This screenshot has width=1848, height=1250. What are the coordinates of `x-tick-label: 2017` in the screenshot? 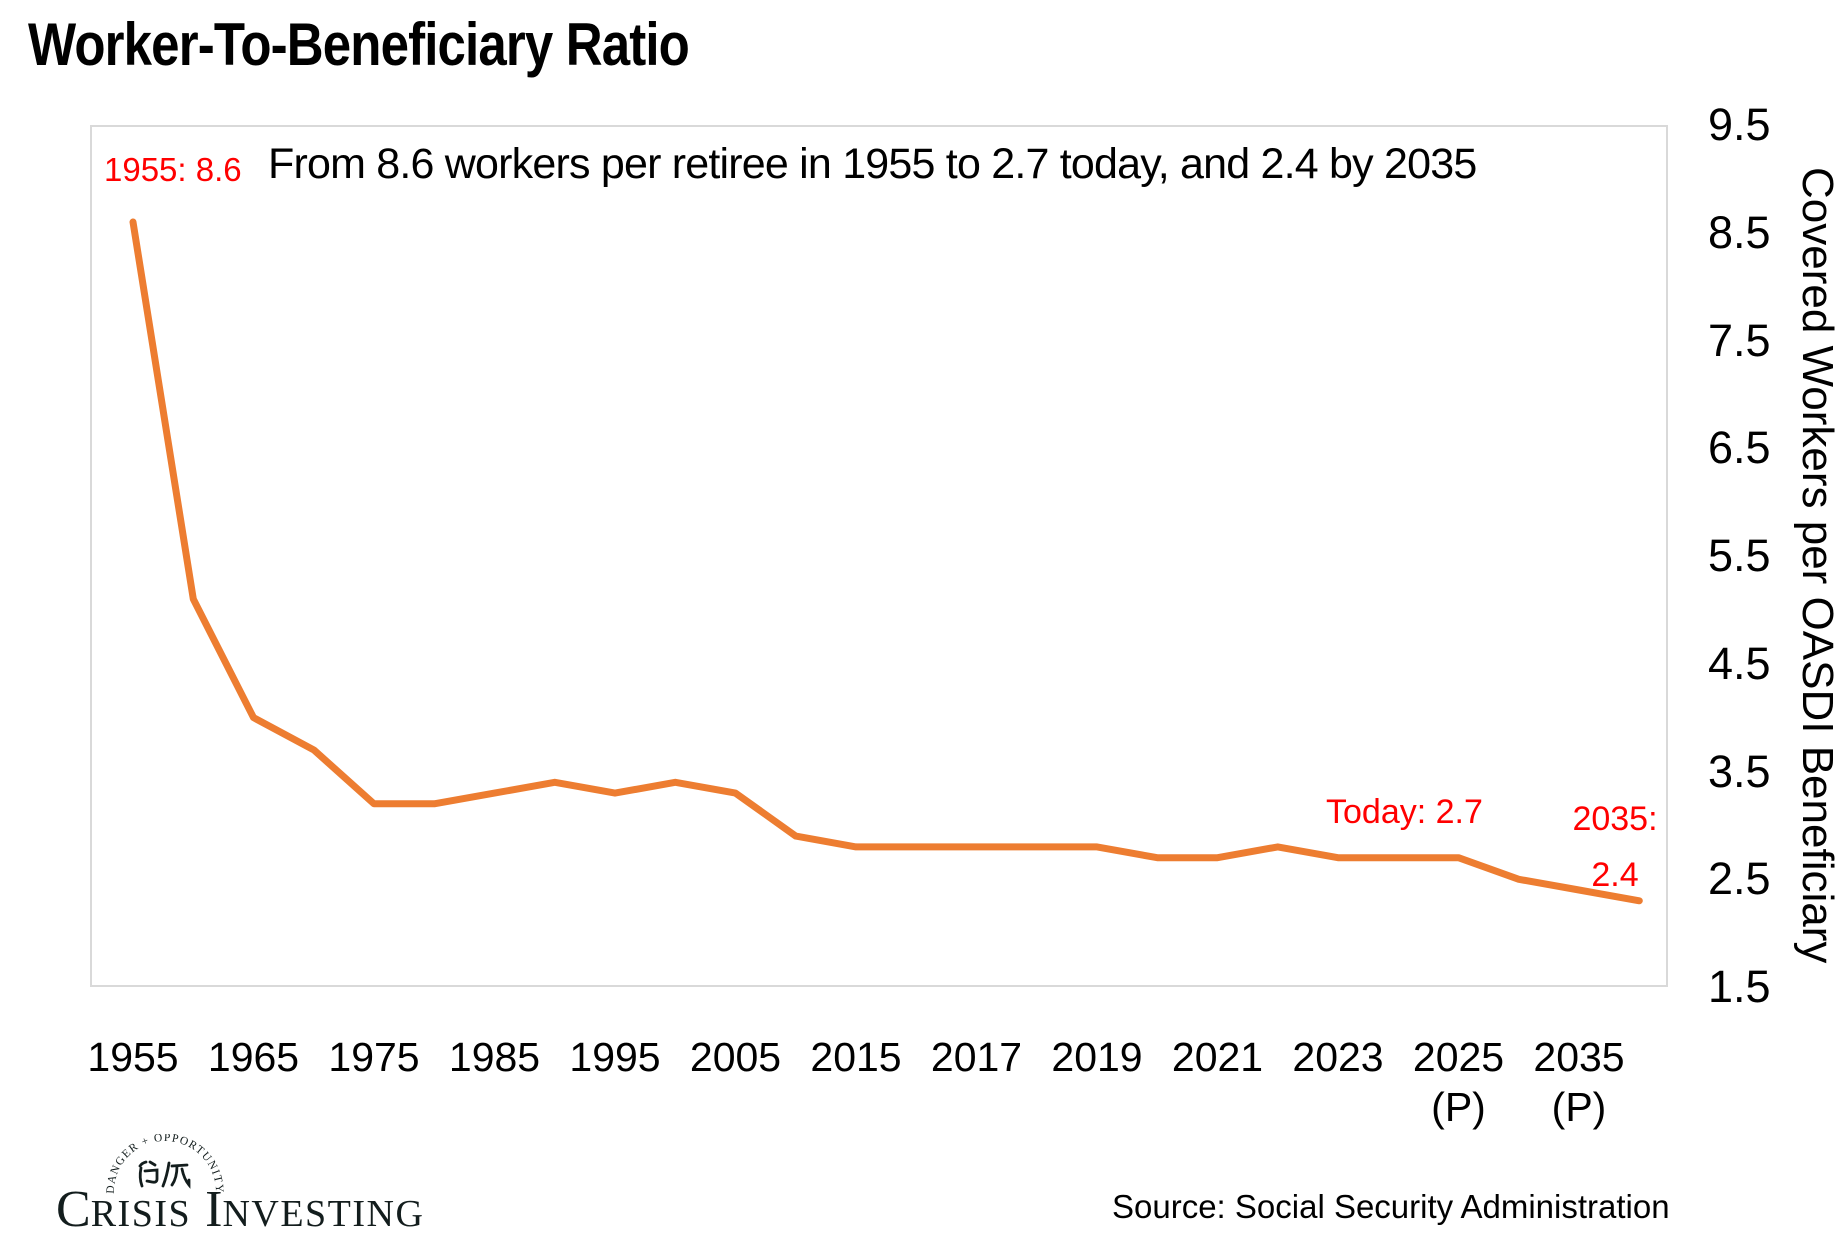 It's located at (977, 1057).